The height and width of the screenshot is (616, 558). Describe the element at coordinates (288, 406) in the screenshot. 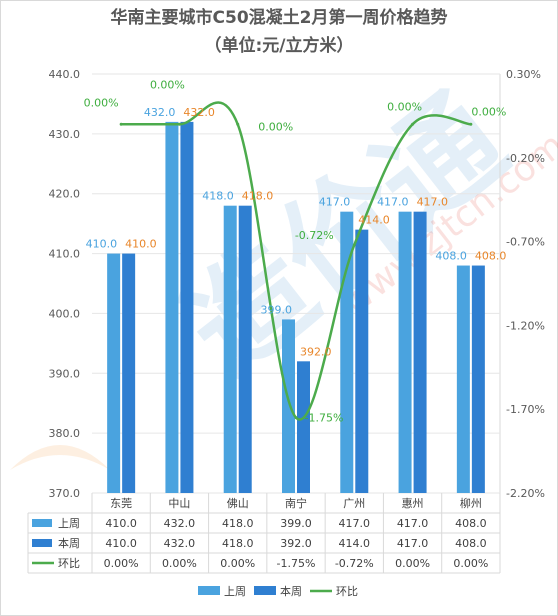

I see `bar-上周-南宁` at that location.